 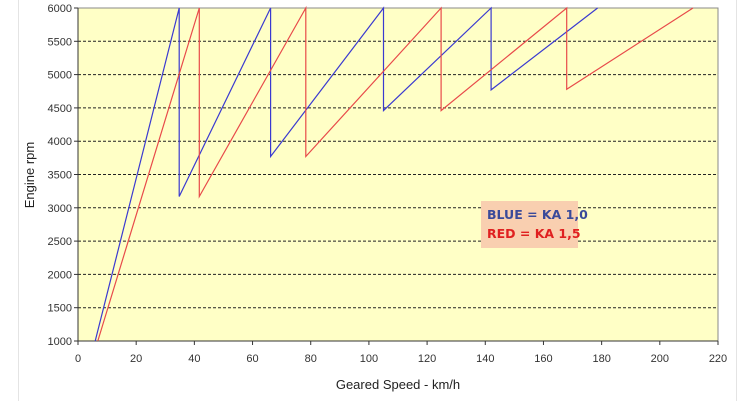 I want to click on y-tick-label: 5500, so click(x=60, y=42).